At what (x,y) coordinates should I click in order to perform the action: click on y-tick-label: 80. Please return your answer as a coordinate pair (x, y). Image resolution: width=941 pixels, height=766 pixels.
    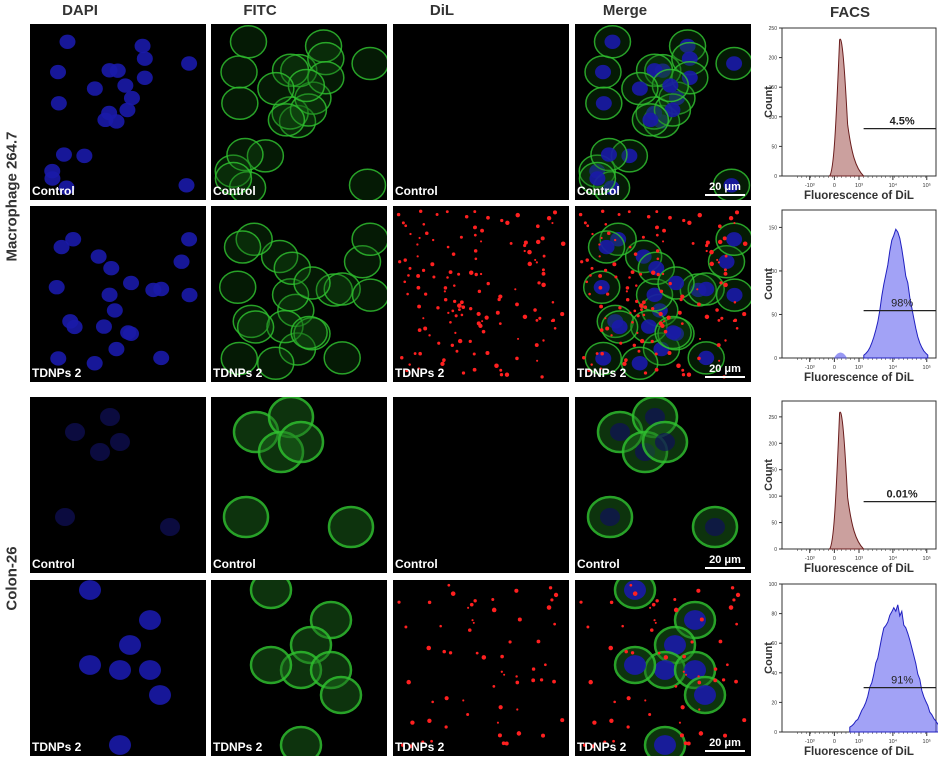
    Looking at the image, I should click on (774, 615).